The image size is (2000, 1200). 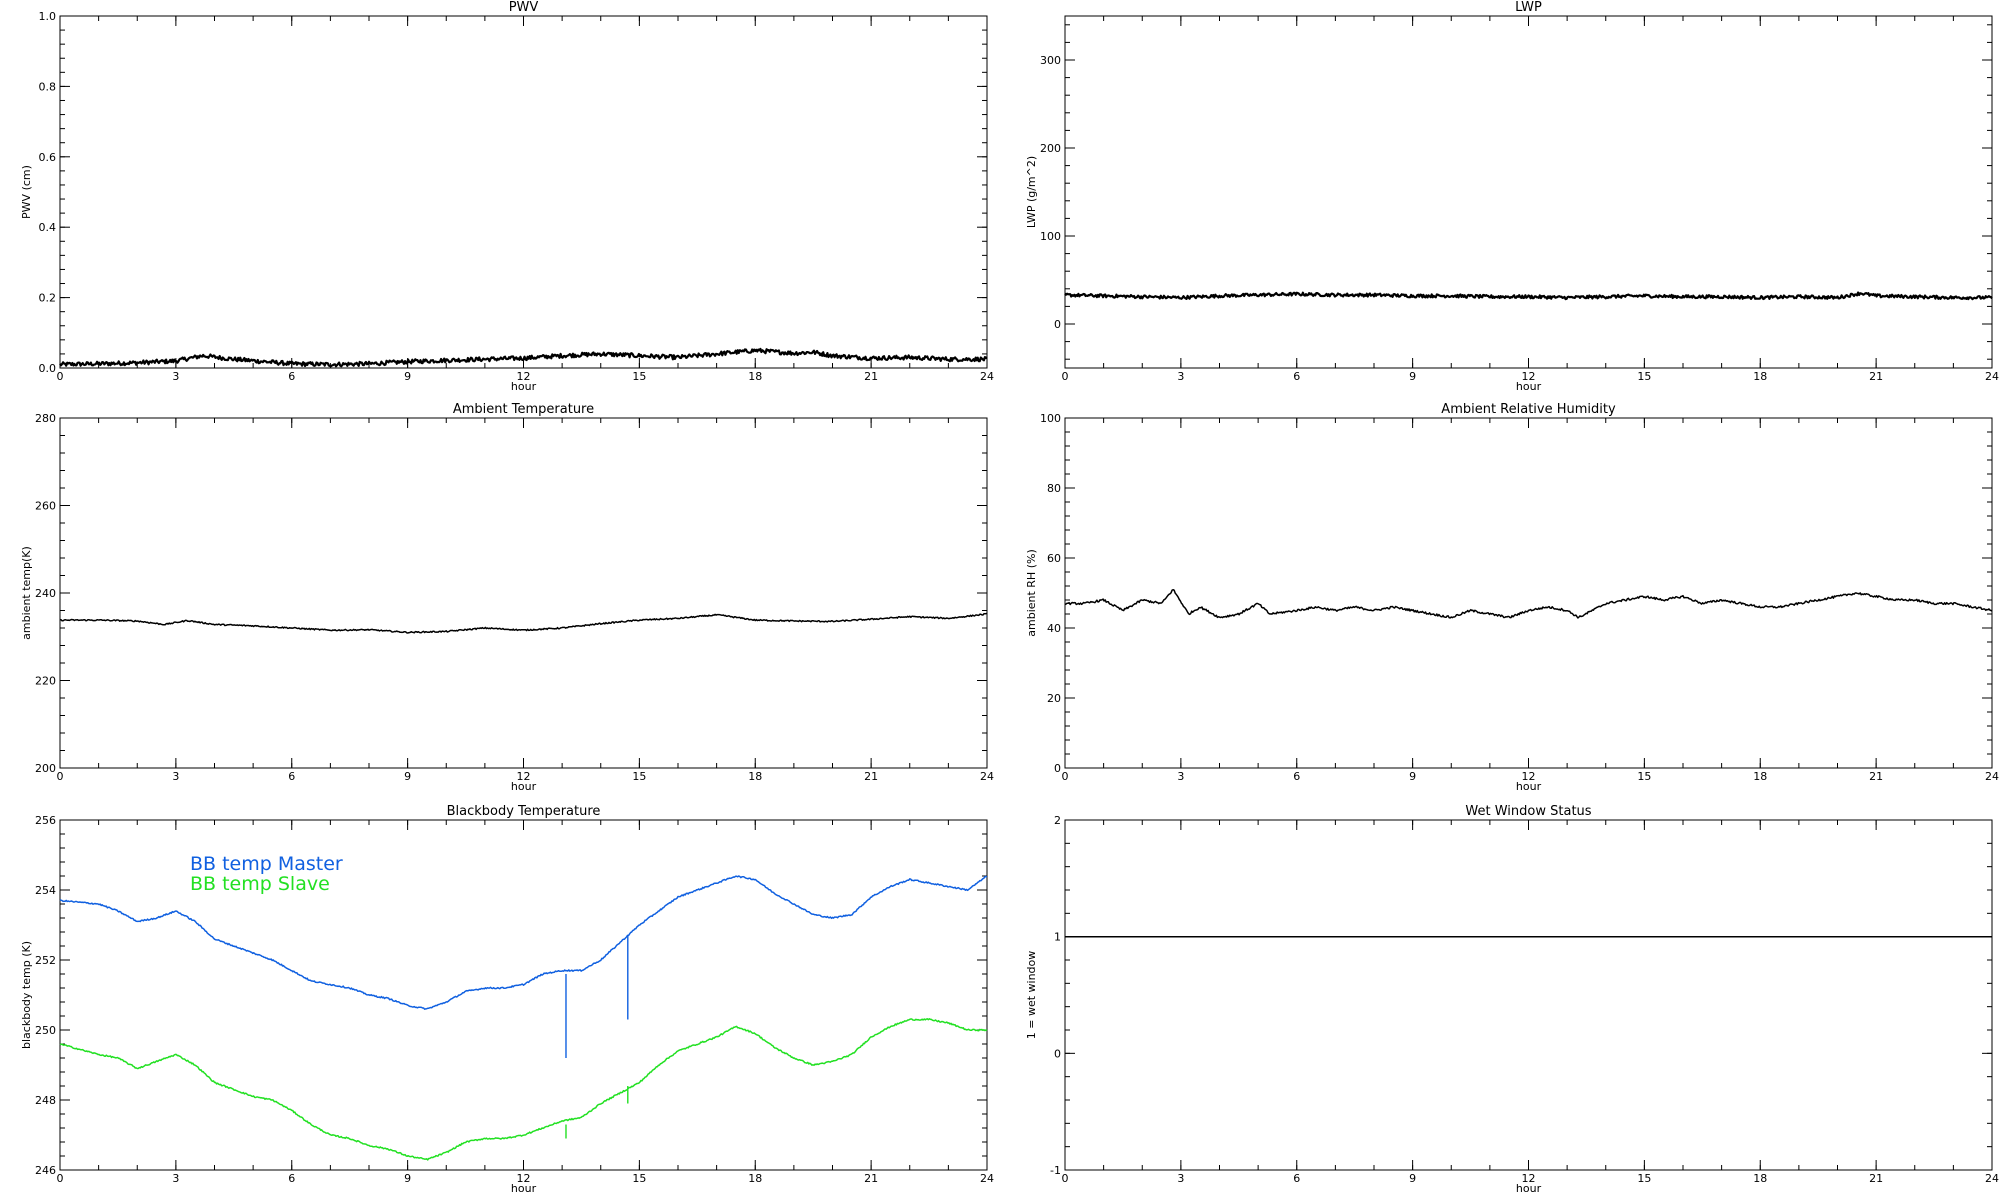 What do you see at coordinates (1054, 488) in the screenshot?
I see `y-tick-label: 80` at bounding box center [1054, 488].